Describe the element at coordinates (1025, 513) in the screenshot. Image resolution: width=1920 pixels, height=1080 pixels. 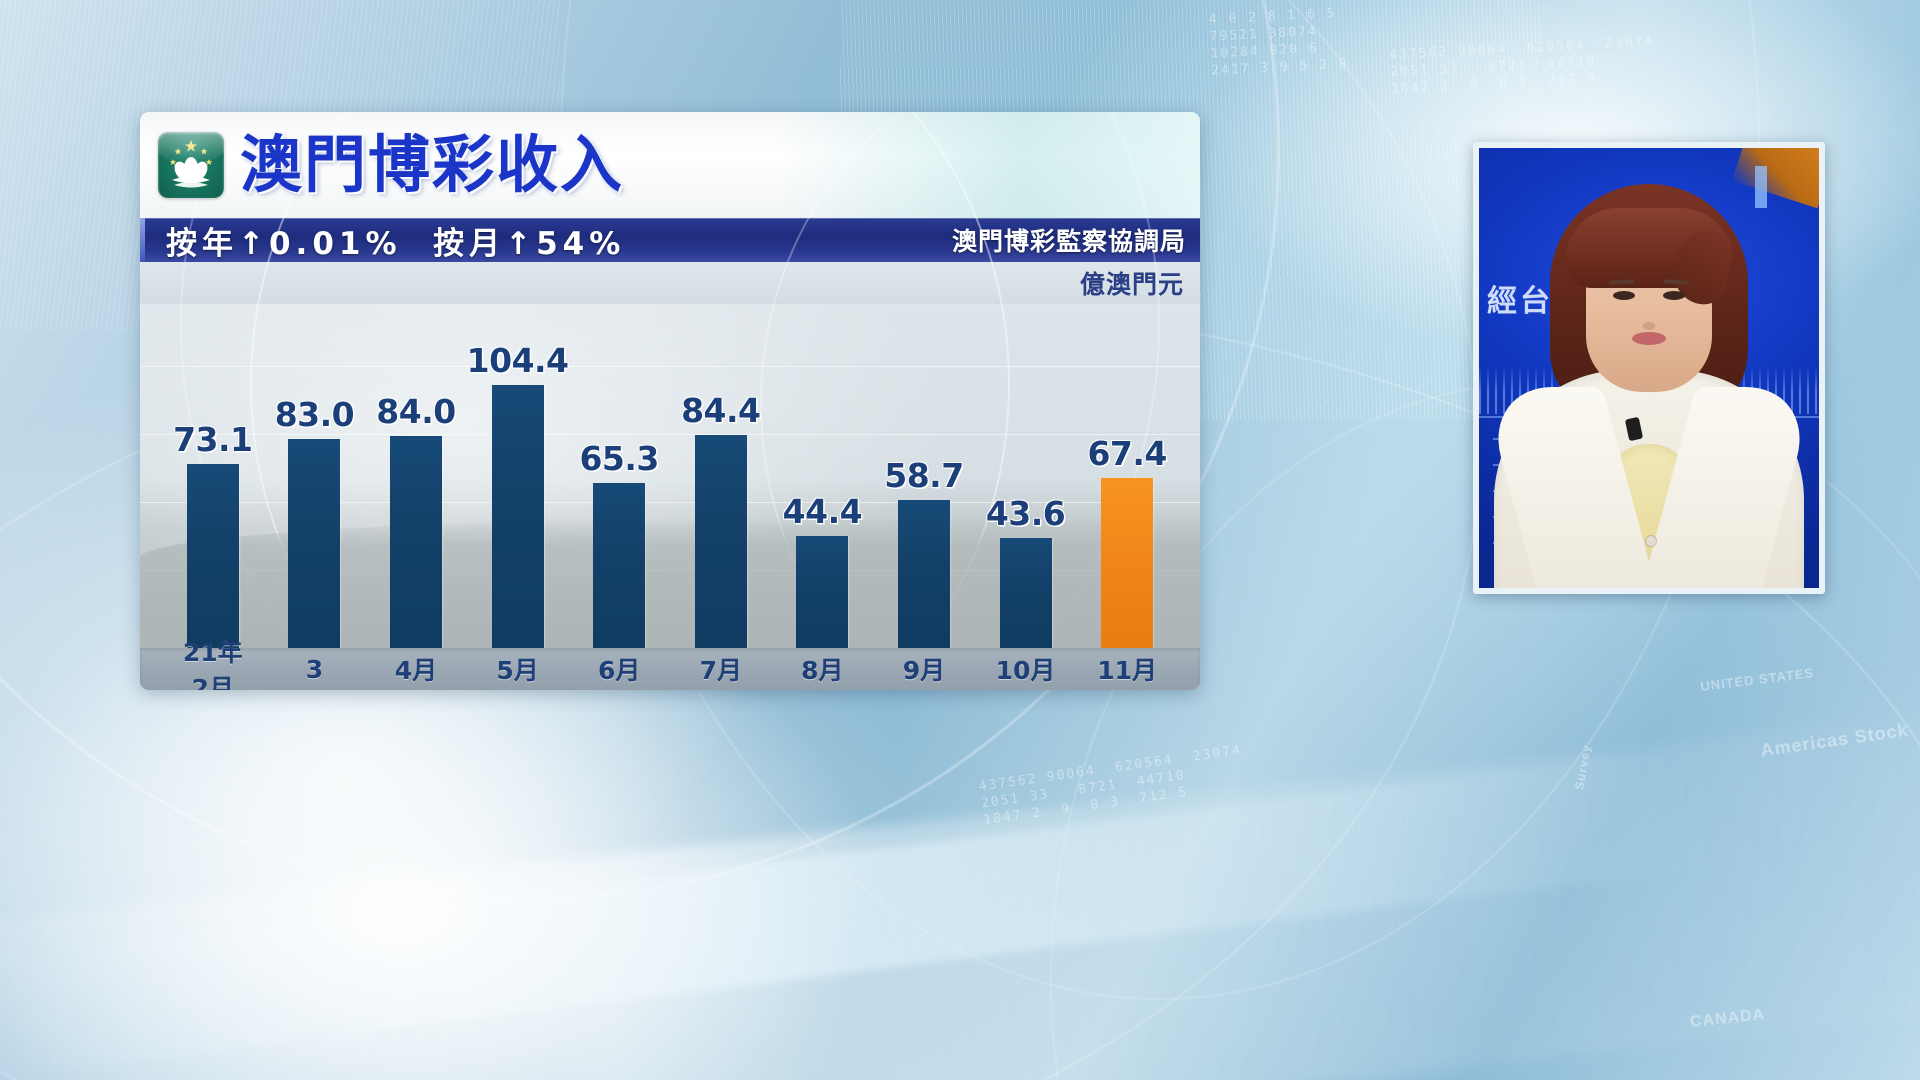
I see `bar-value-label: 43.6` at that location.